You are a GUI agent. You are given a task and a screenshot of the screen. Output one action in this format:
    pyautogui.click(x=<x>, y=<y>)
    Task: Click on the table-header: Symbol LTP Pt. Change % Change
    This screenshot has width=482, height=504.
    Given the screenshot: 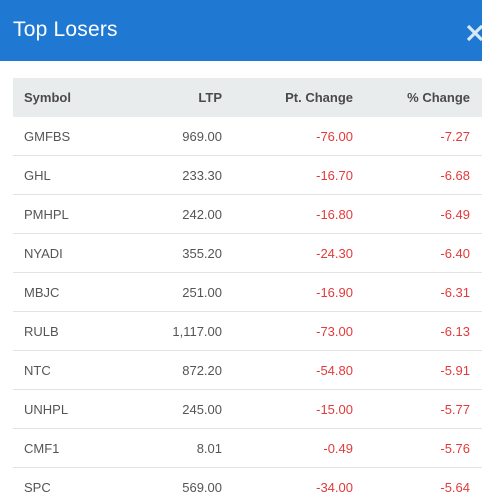 What is the action you would take?
    pyautogui.click(x=247, y=97)
    